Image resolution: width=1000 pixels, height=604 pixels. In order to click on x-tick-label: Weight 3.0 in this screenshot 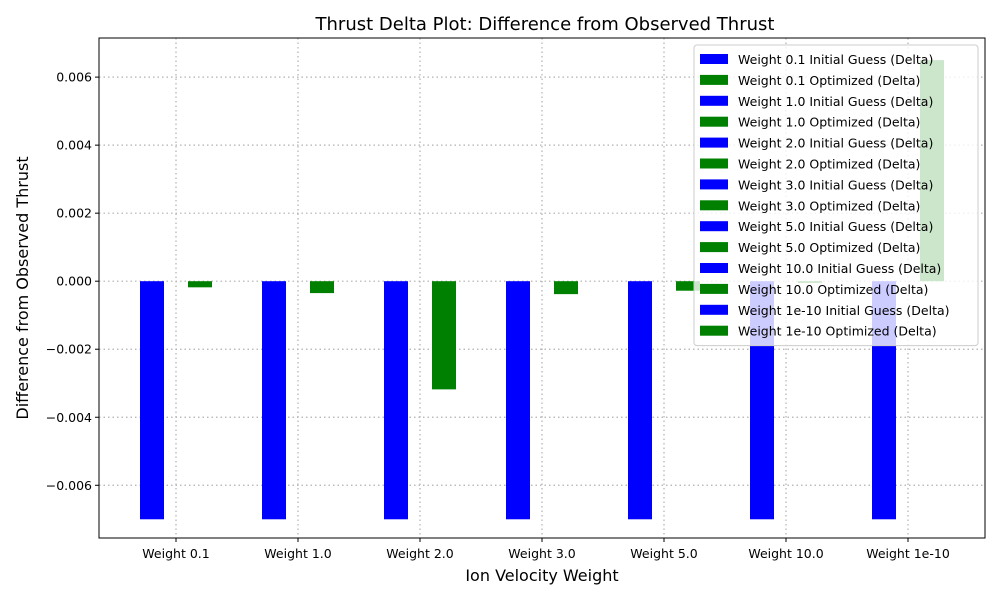, I will do `click(541, 553)`.